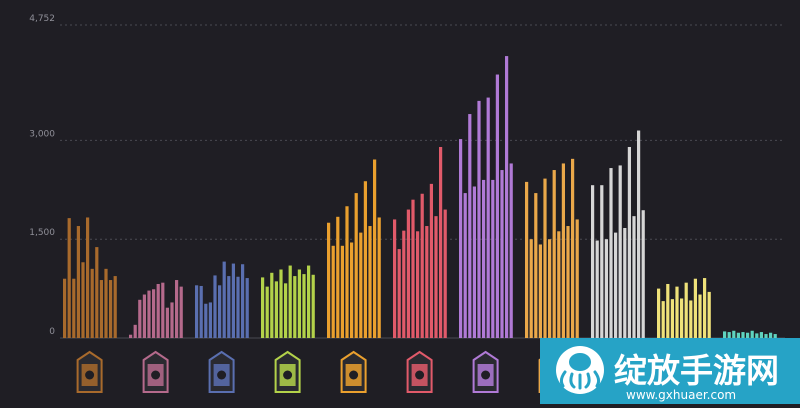 The image size is (800, 408). What do you see at coordinates (42, 19) in the screenshot?
I see `y-tick-label: 4,752` at bounding box center [42, 19].